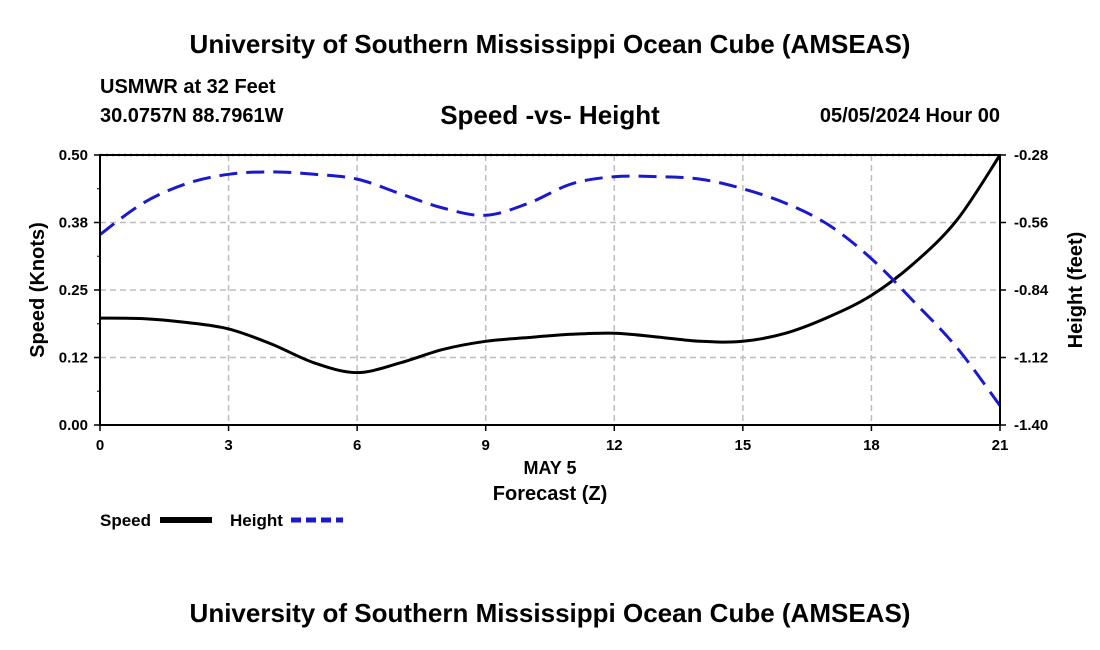 This screenshot has width=1100, height=650. I want to click on legend: Speed Height, so click(221, 520).